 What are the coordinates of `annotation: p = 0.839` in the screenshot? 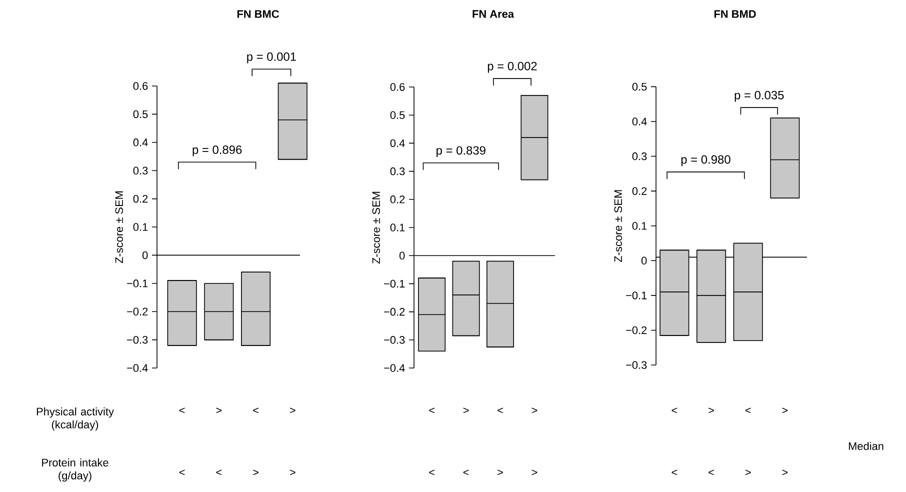 It's located at (461, 152).